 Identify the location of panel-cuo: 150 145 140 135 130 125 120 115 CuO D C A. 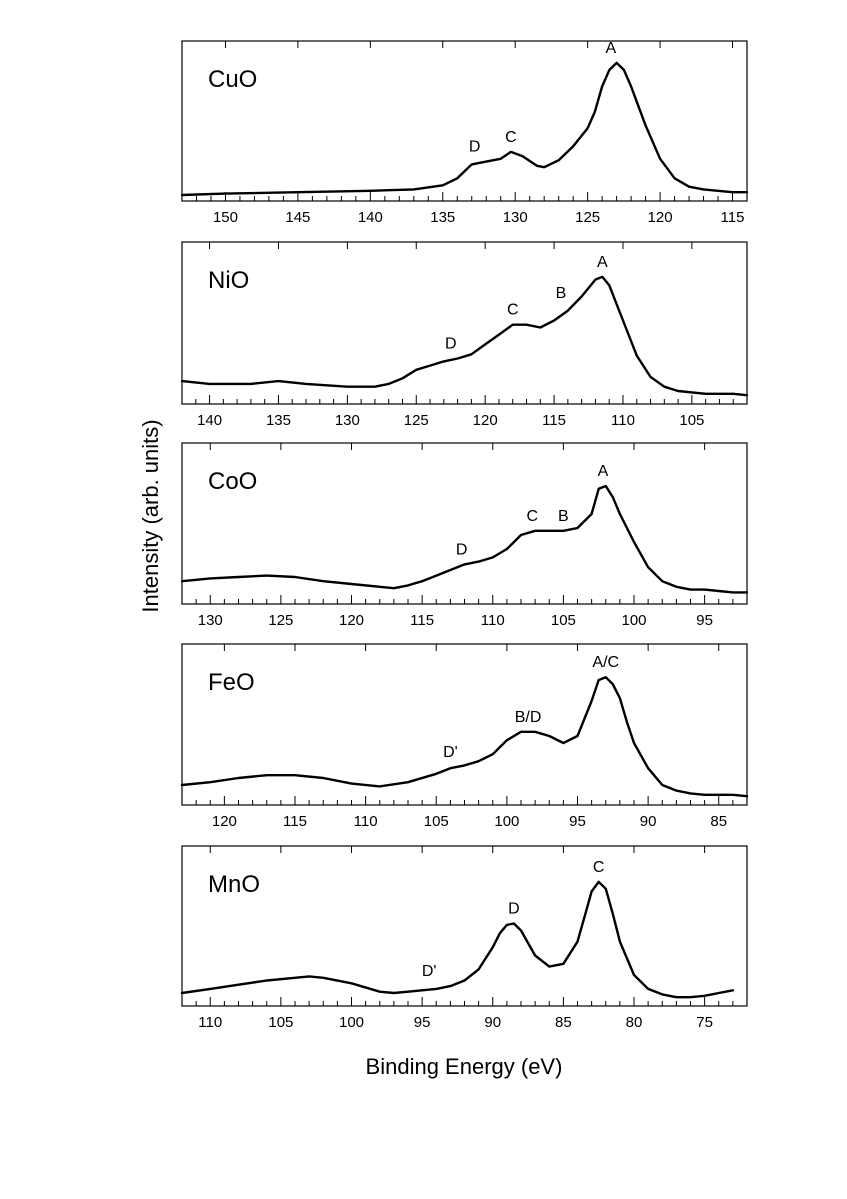
(464, 133).